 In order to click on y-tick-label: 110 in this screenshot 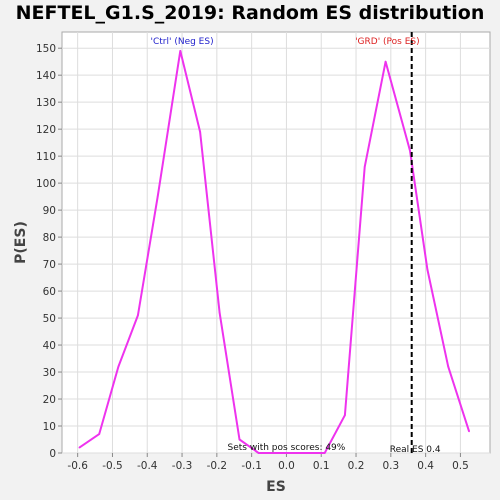, I will do `click(46, 157)`.